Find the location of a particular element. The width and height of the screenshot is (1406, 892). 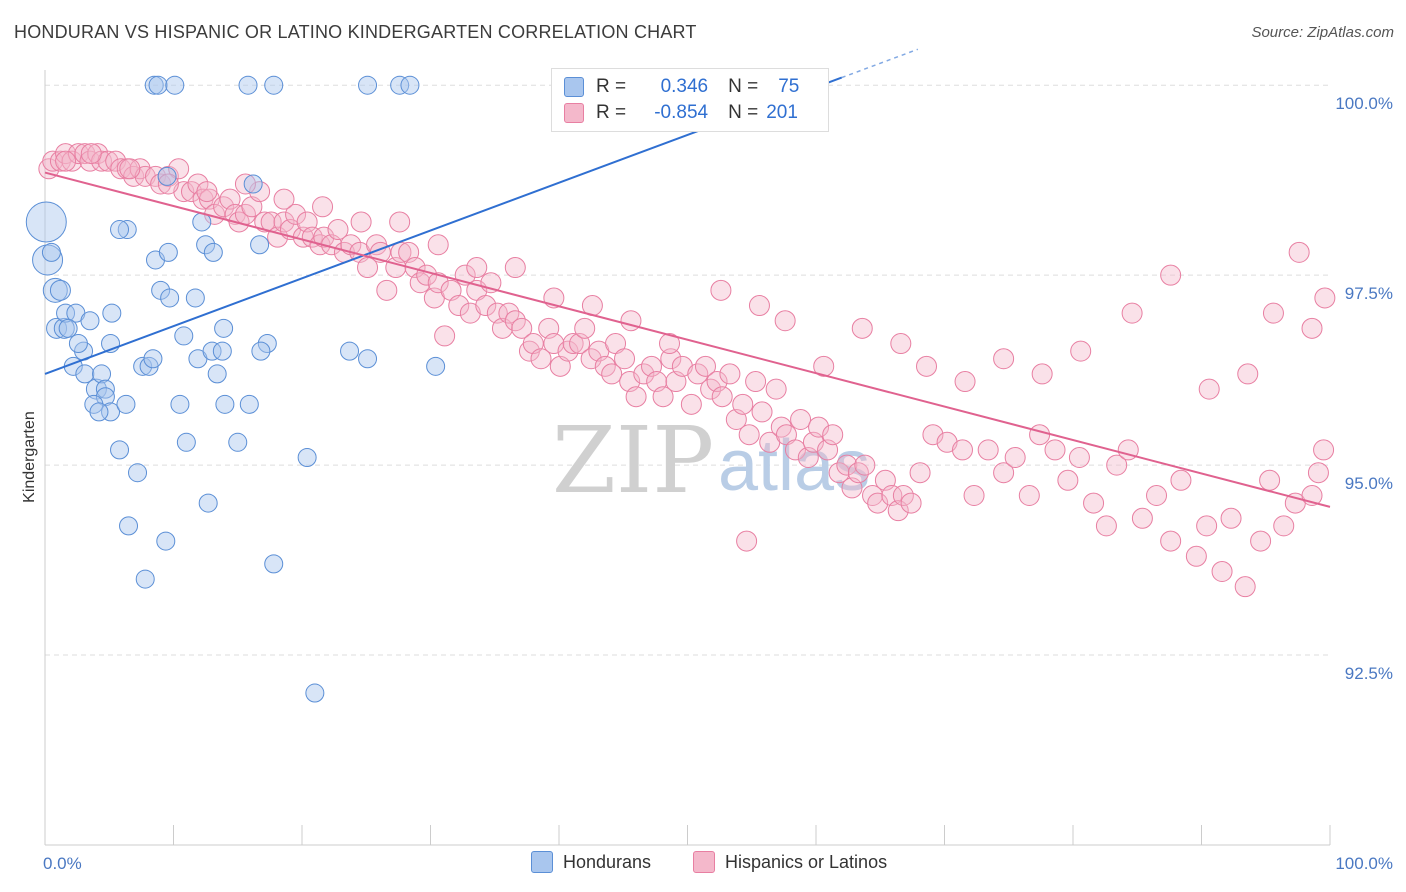

legend-item-hispanics: Hispanics or Latinos is located at coordinates (790, 862).